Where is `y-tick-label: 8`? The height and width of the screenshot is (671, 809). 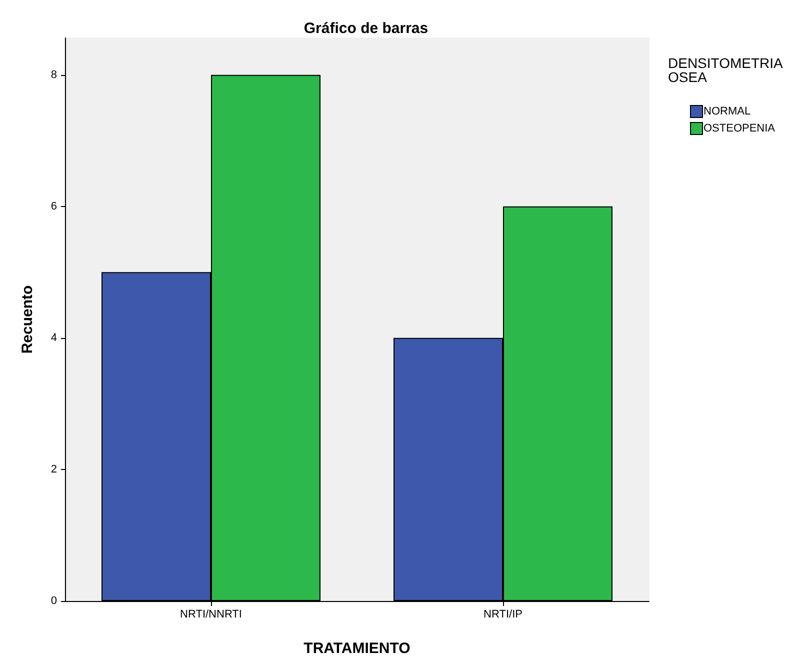
y-tick-label: 8 is located at coordinates (53, 74).